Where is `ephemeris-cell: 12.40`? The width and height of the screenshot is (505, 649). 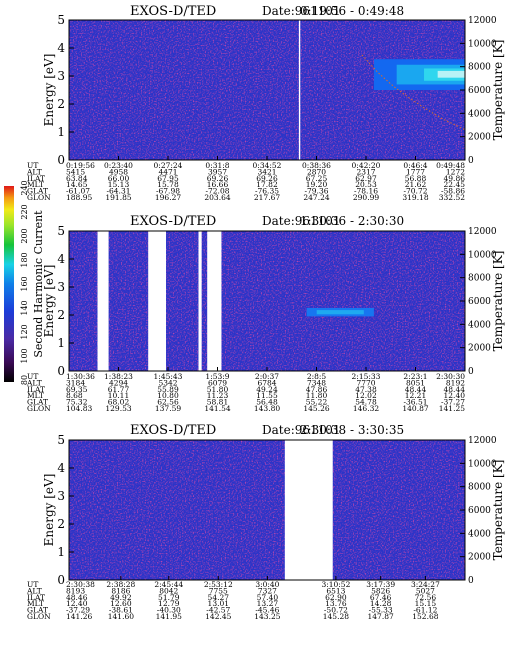 ephemeris-cell: 12.40 is located at coordinates (77, 603).